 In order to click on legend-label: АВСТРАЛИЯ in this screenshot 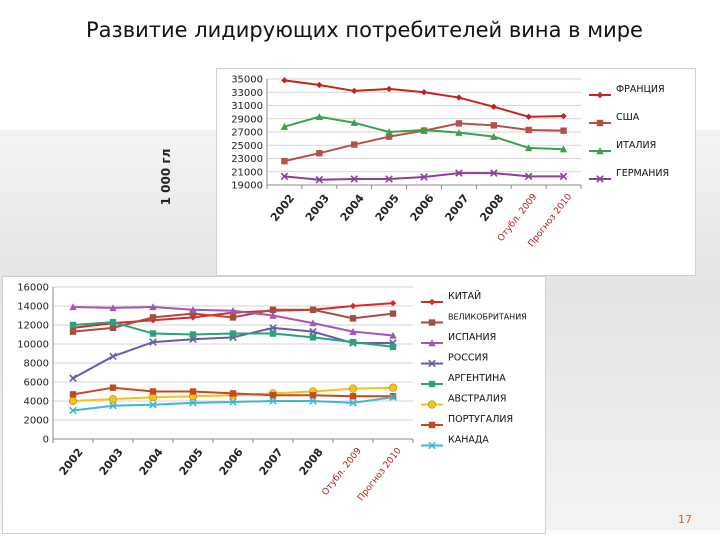, I will do `click(477, 399)`.